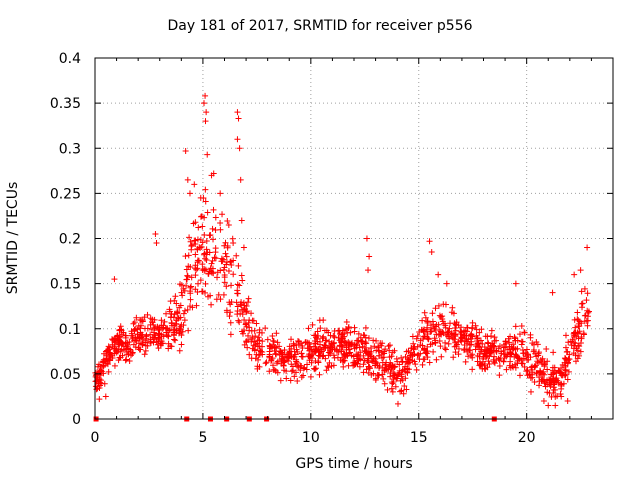 This screenshot has width=640, height=480. What do you see at coordinates (65, 194) in the screenshot?
I see `y-tick-label: 0.25` at bounding box center [65, 194].